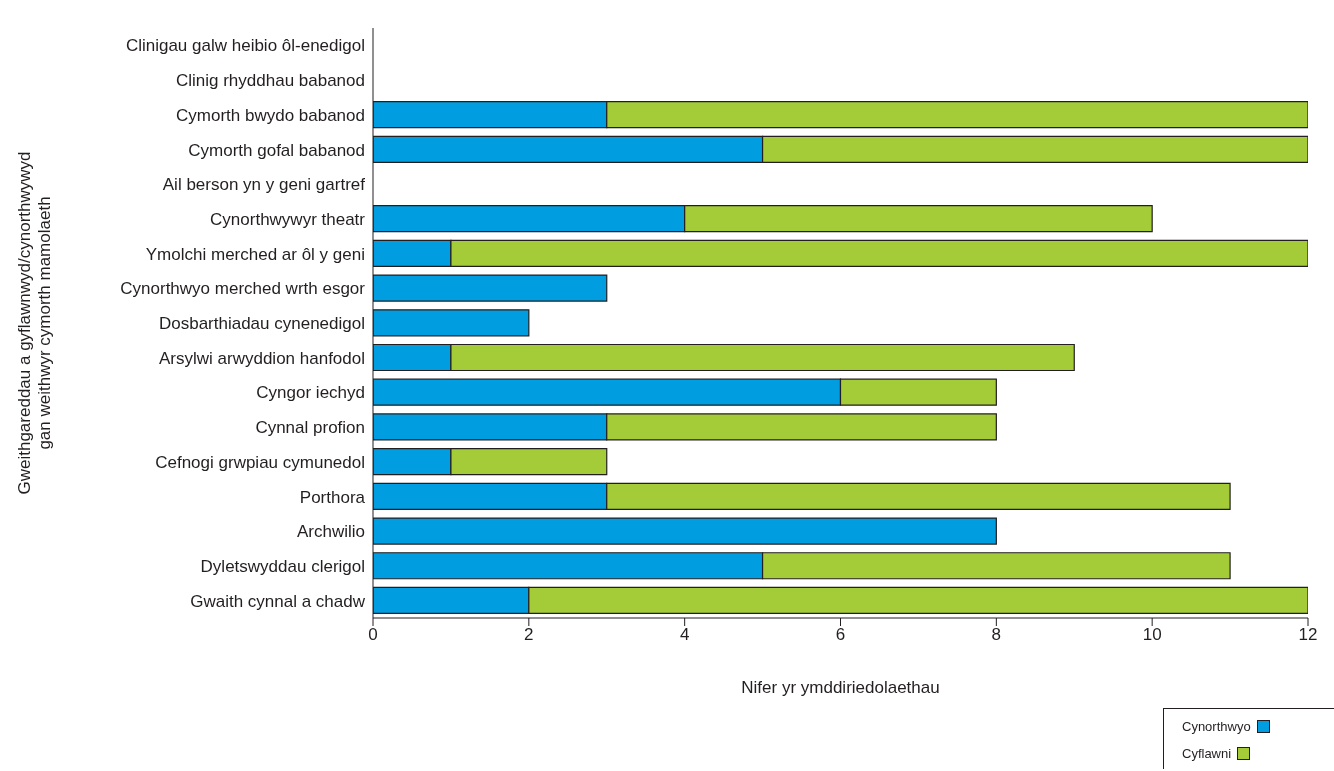  Describe the element at coordinates (373, 635) in the screenshot. I see `x-tick-label: 0` at that location.